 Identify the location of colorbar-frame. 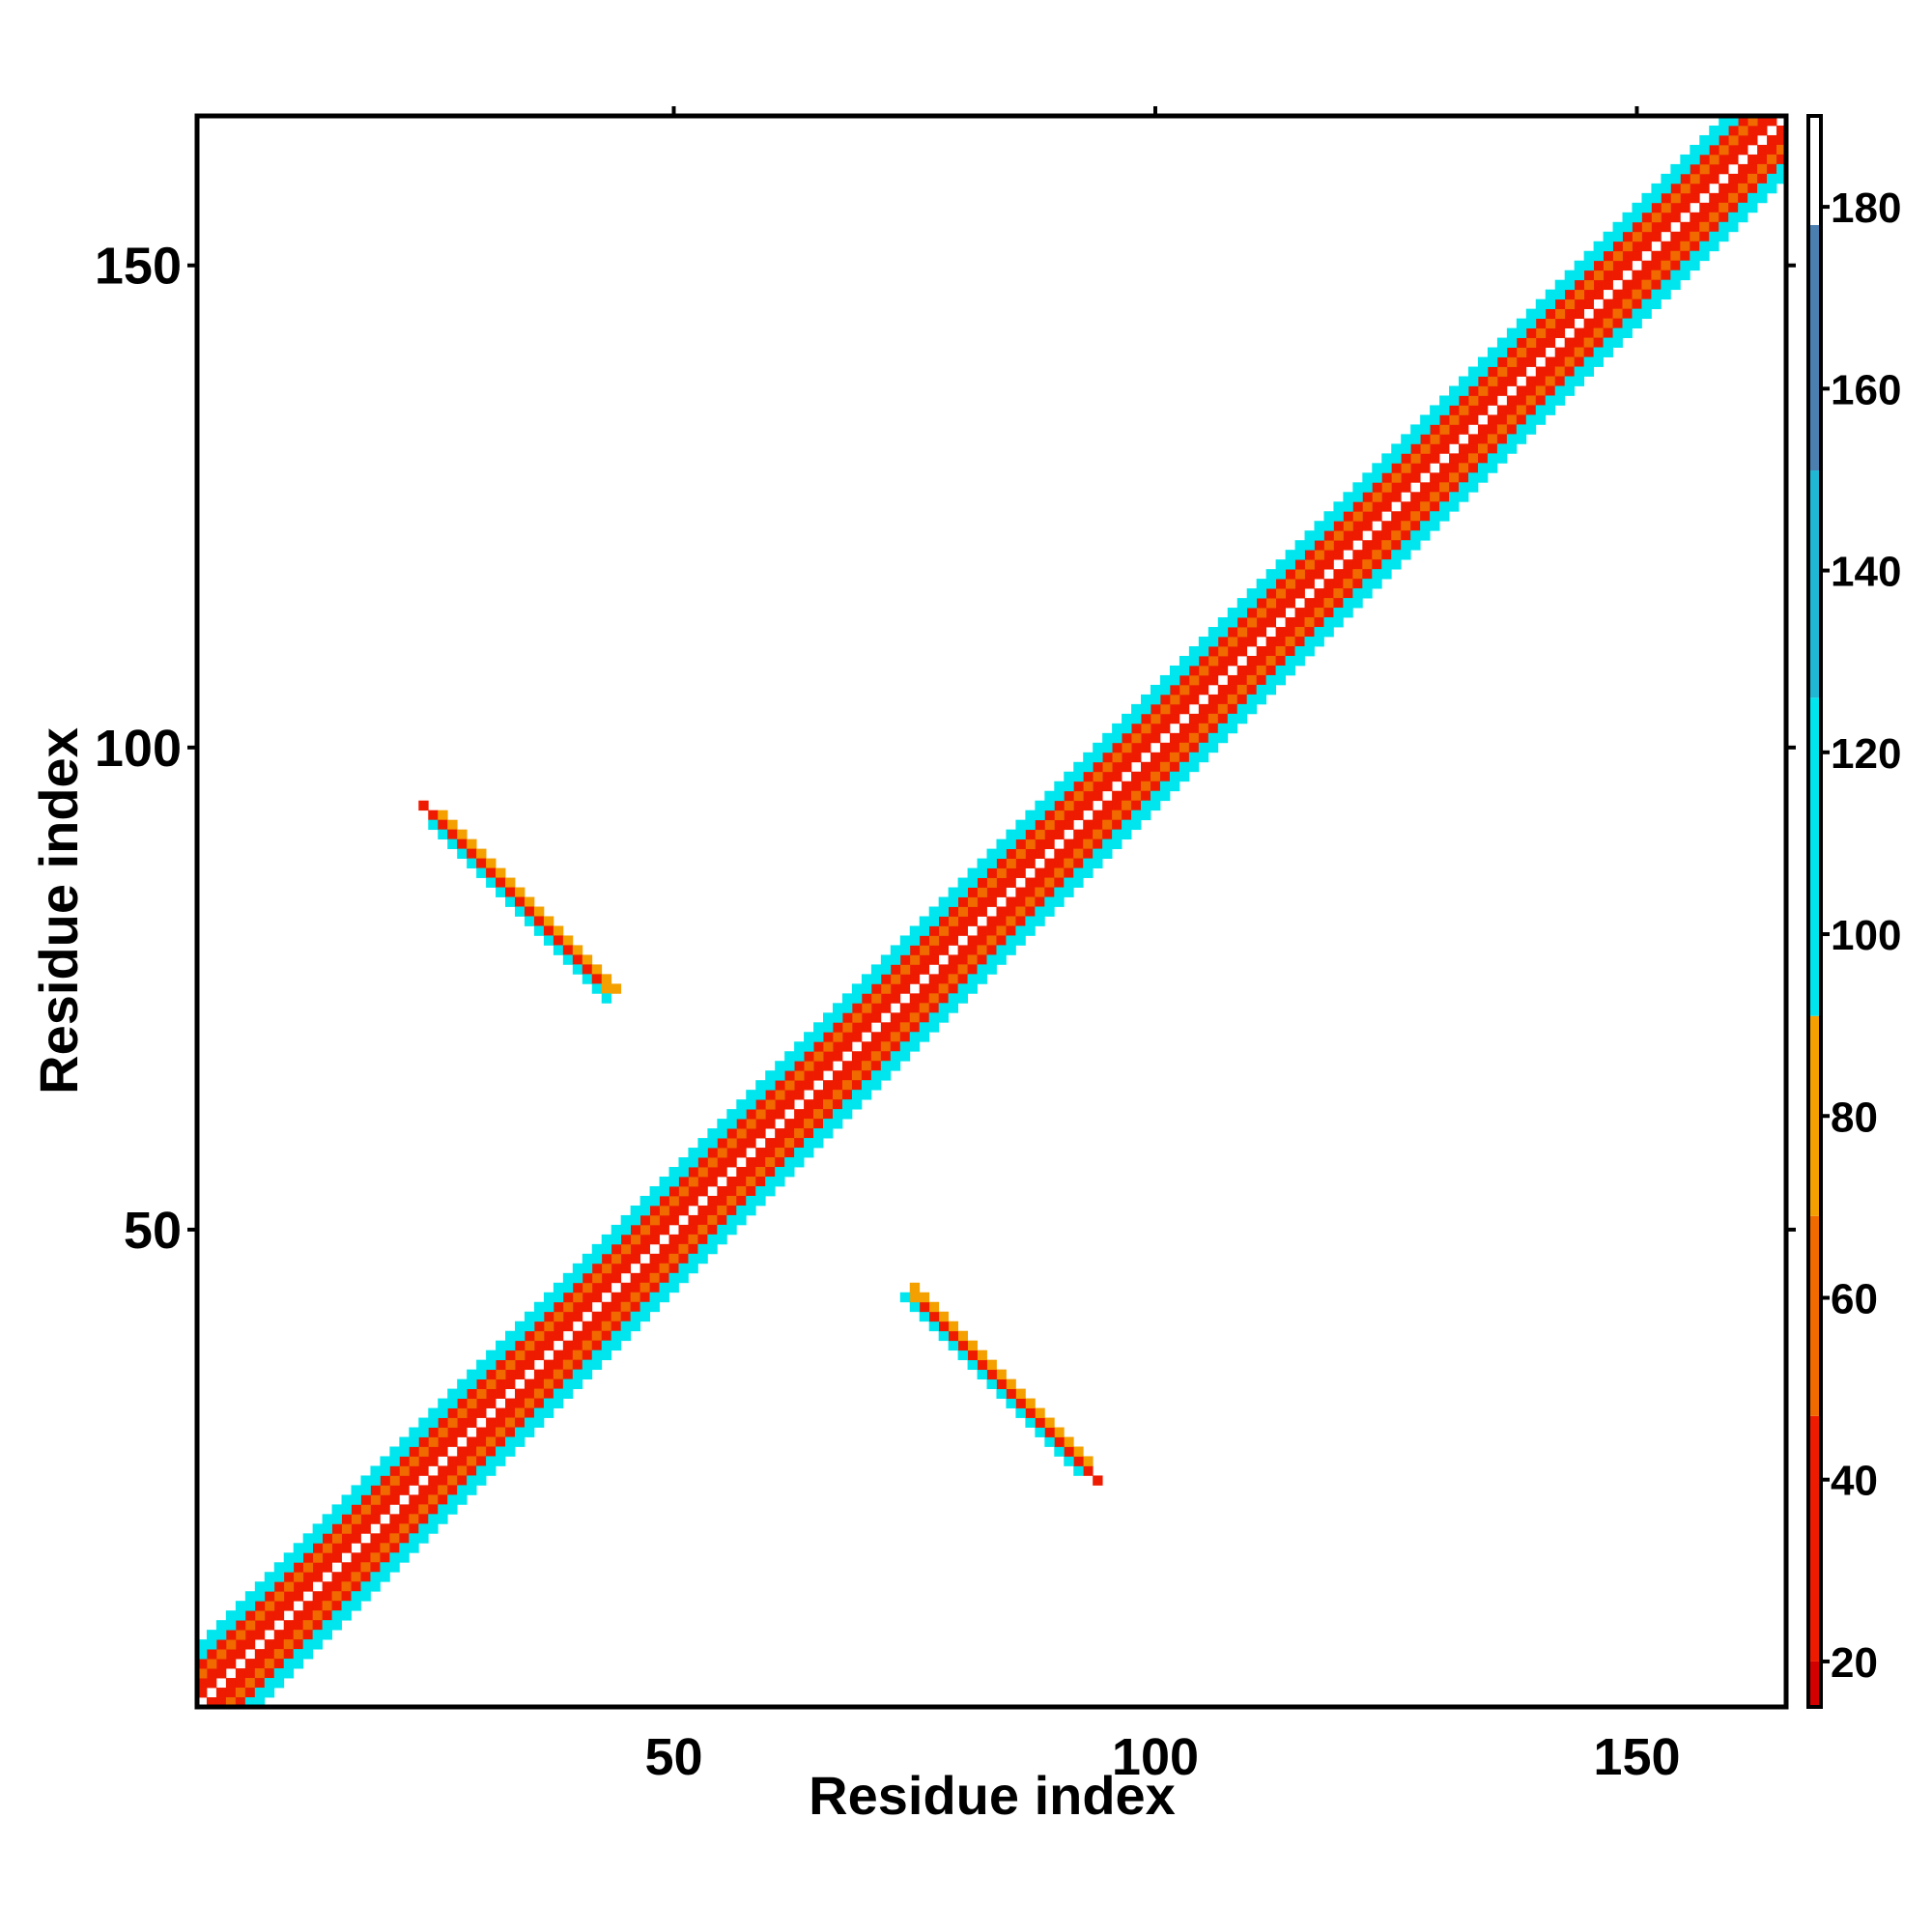
(1814, 911).